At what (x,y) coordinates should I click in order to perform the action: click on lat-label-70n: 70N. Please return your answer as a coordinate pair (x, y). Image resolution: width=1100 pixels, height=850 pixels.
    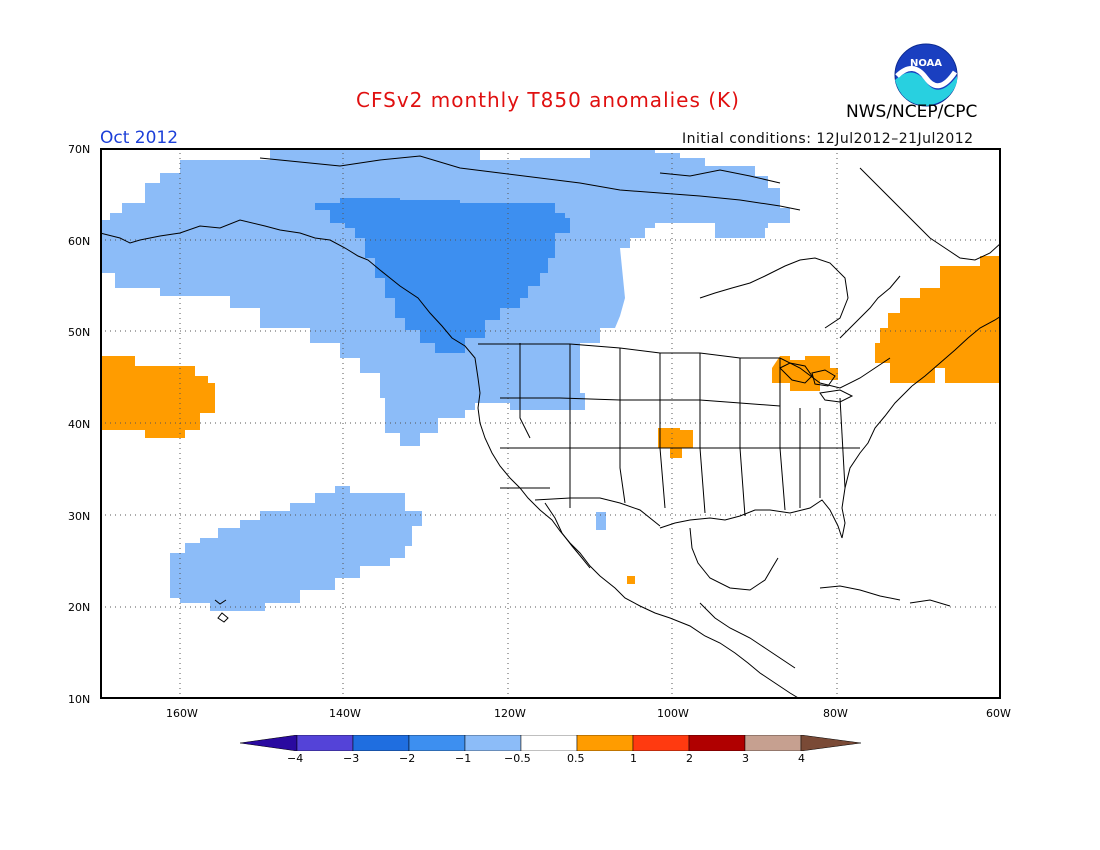
    Looking at the image, I should click on (79, 149).